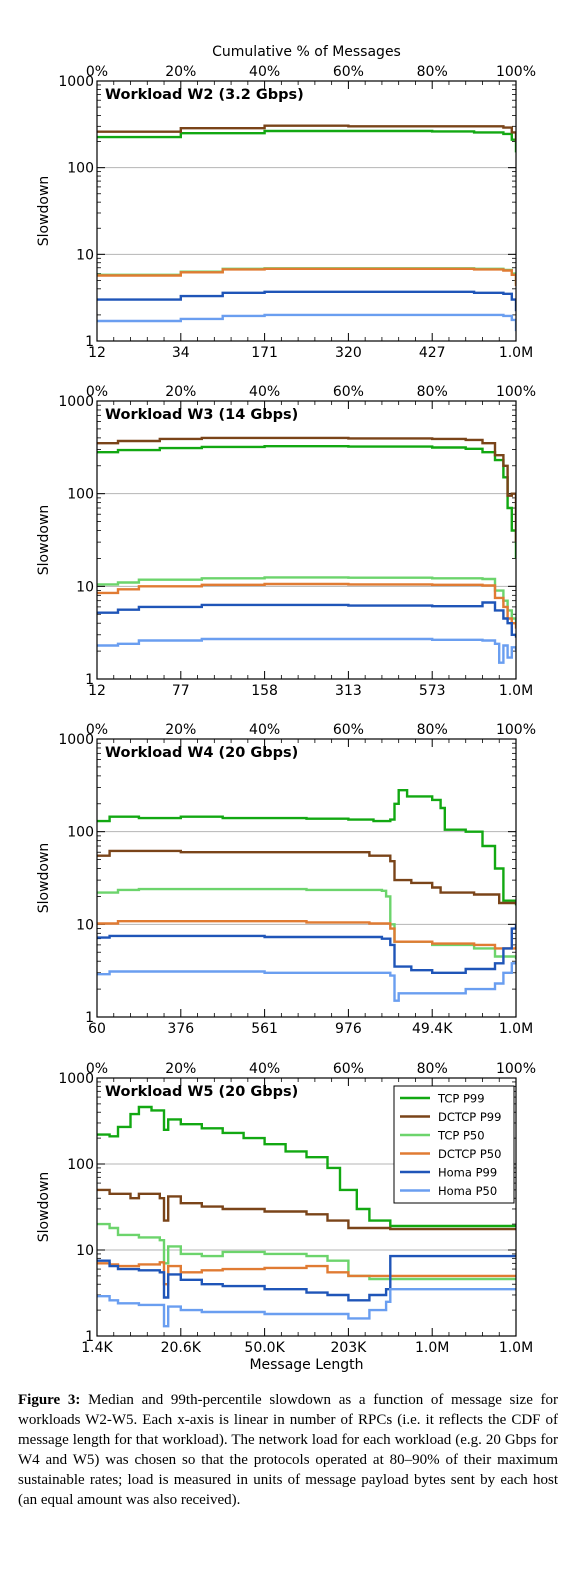  What do you see at coordinates (201, 753) in the screenshot?
I see `panel-title: Workload W4 (20 Gbps)` at bounding box center [201, 753].